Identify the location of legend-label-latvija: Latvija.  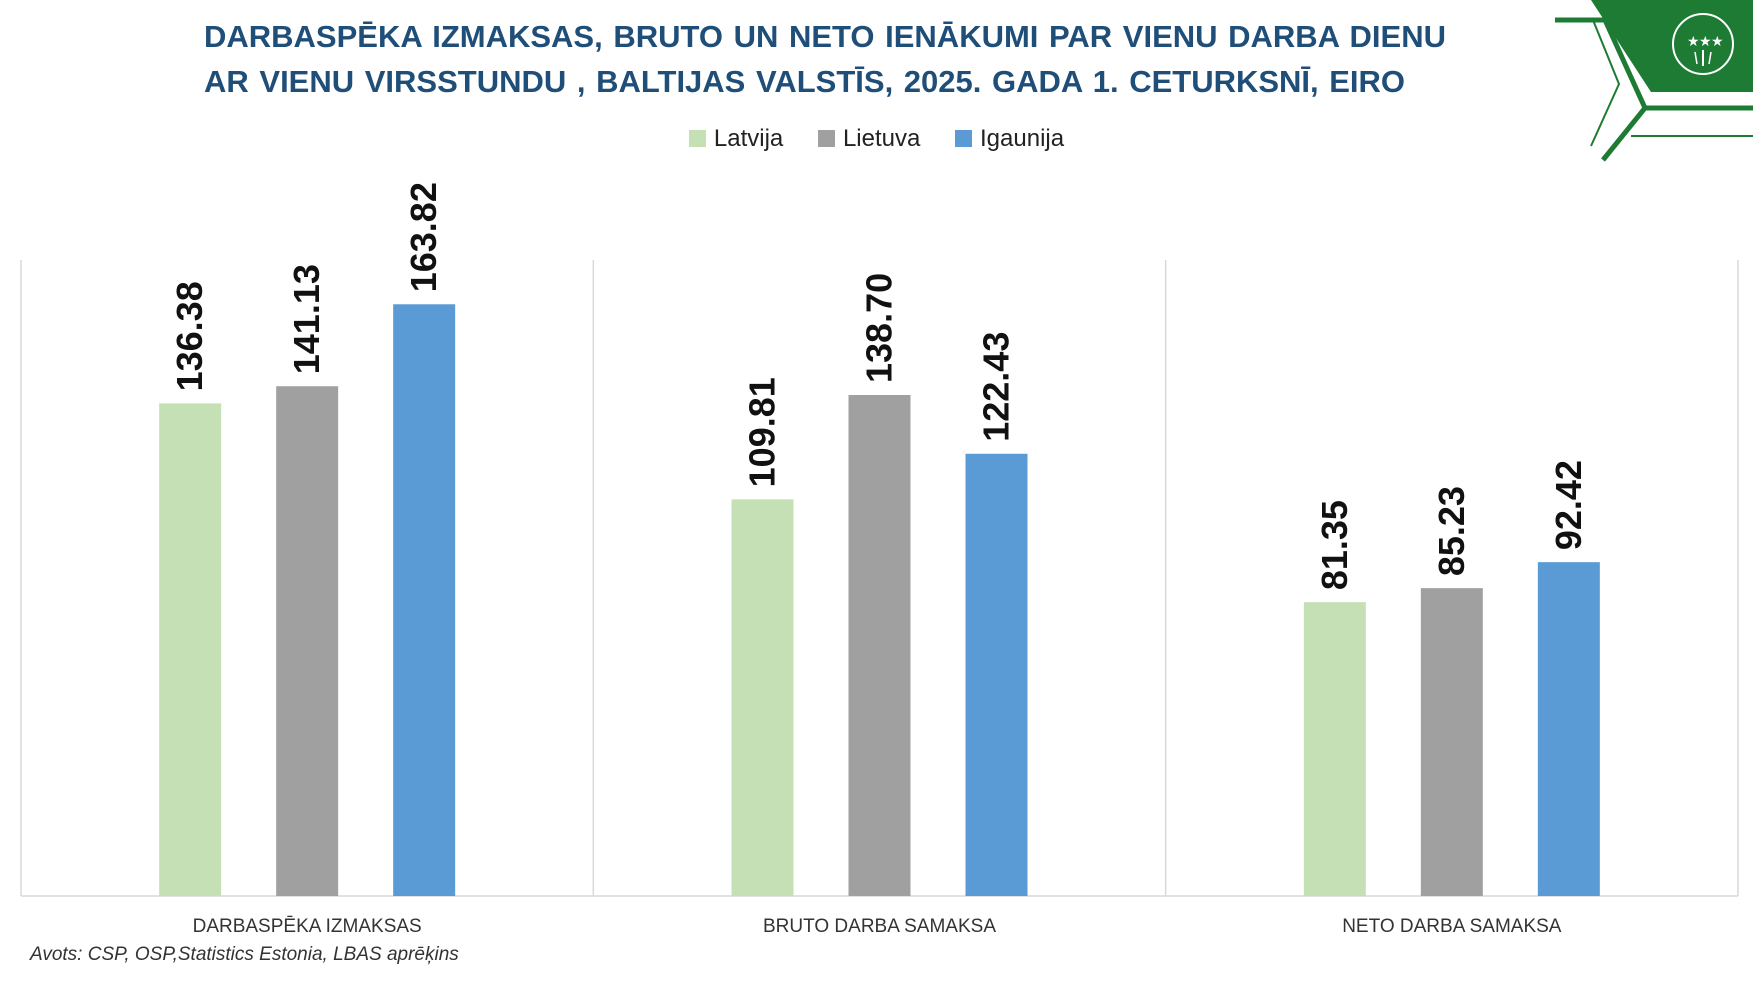
(748, 138).